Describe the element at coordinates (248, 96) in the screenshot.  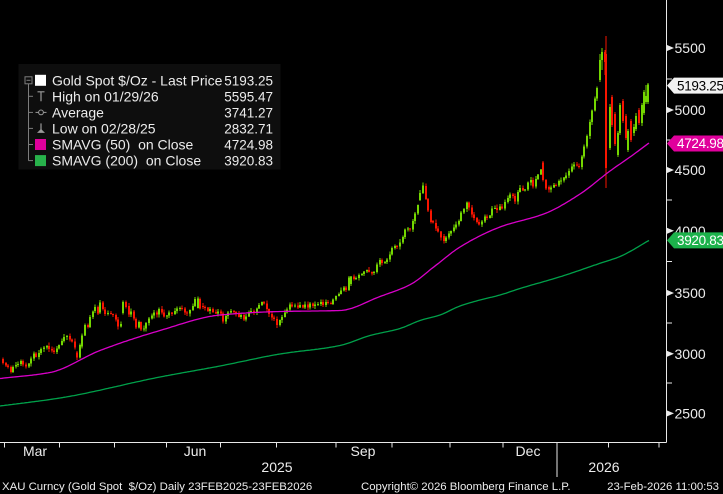
I see `svg-text: 5595.47` at that location.